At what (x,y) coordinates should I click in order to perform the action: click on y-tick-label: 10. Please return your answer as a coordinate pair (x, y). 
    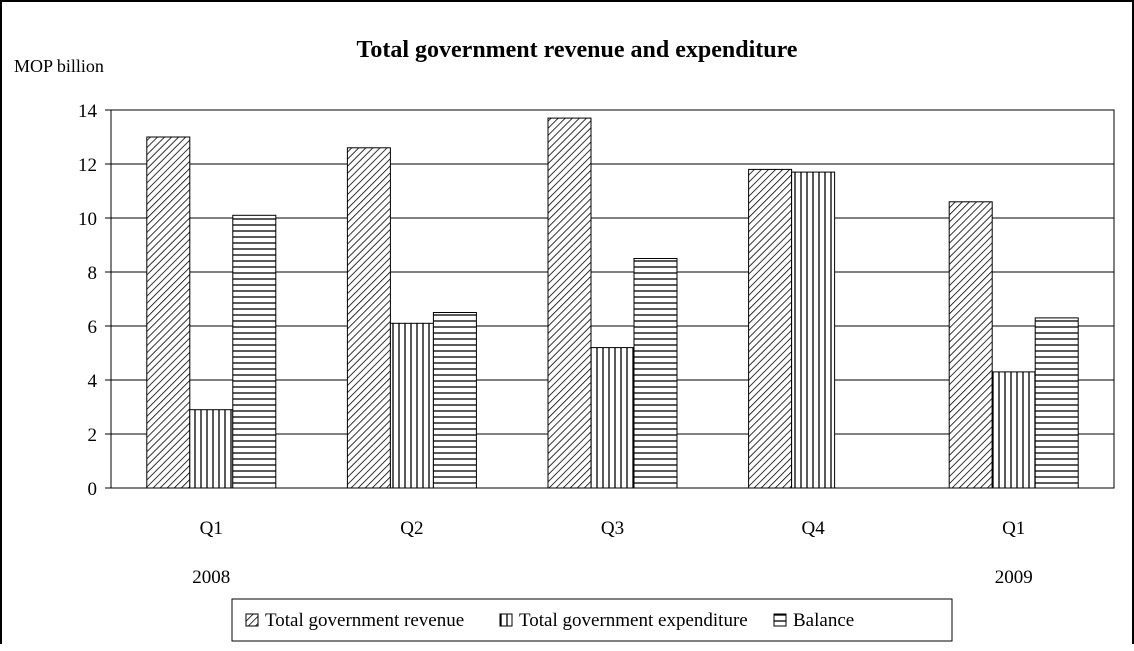
    Looking at the image, I should click on (87, 219).